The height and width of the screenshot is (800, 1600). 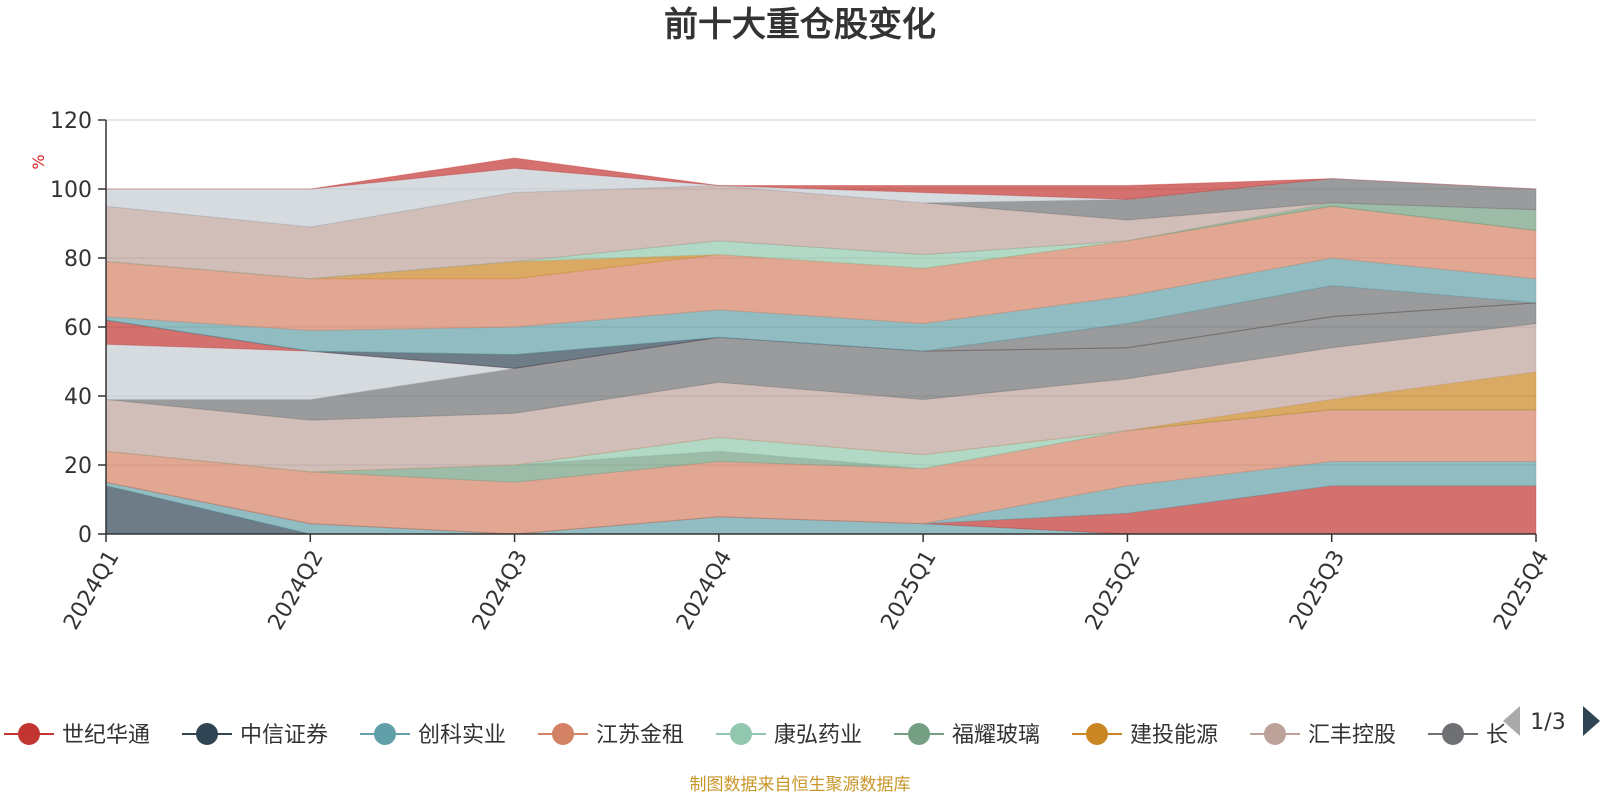 I want to click on legend-item: 中信证券, so click(x=255, y=735).